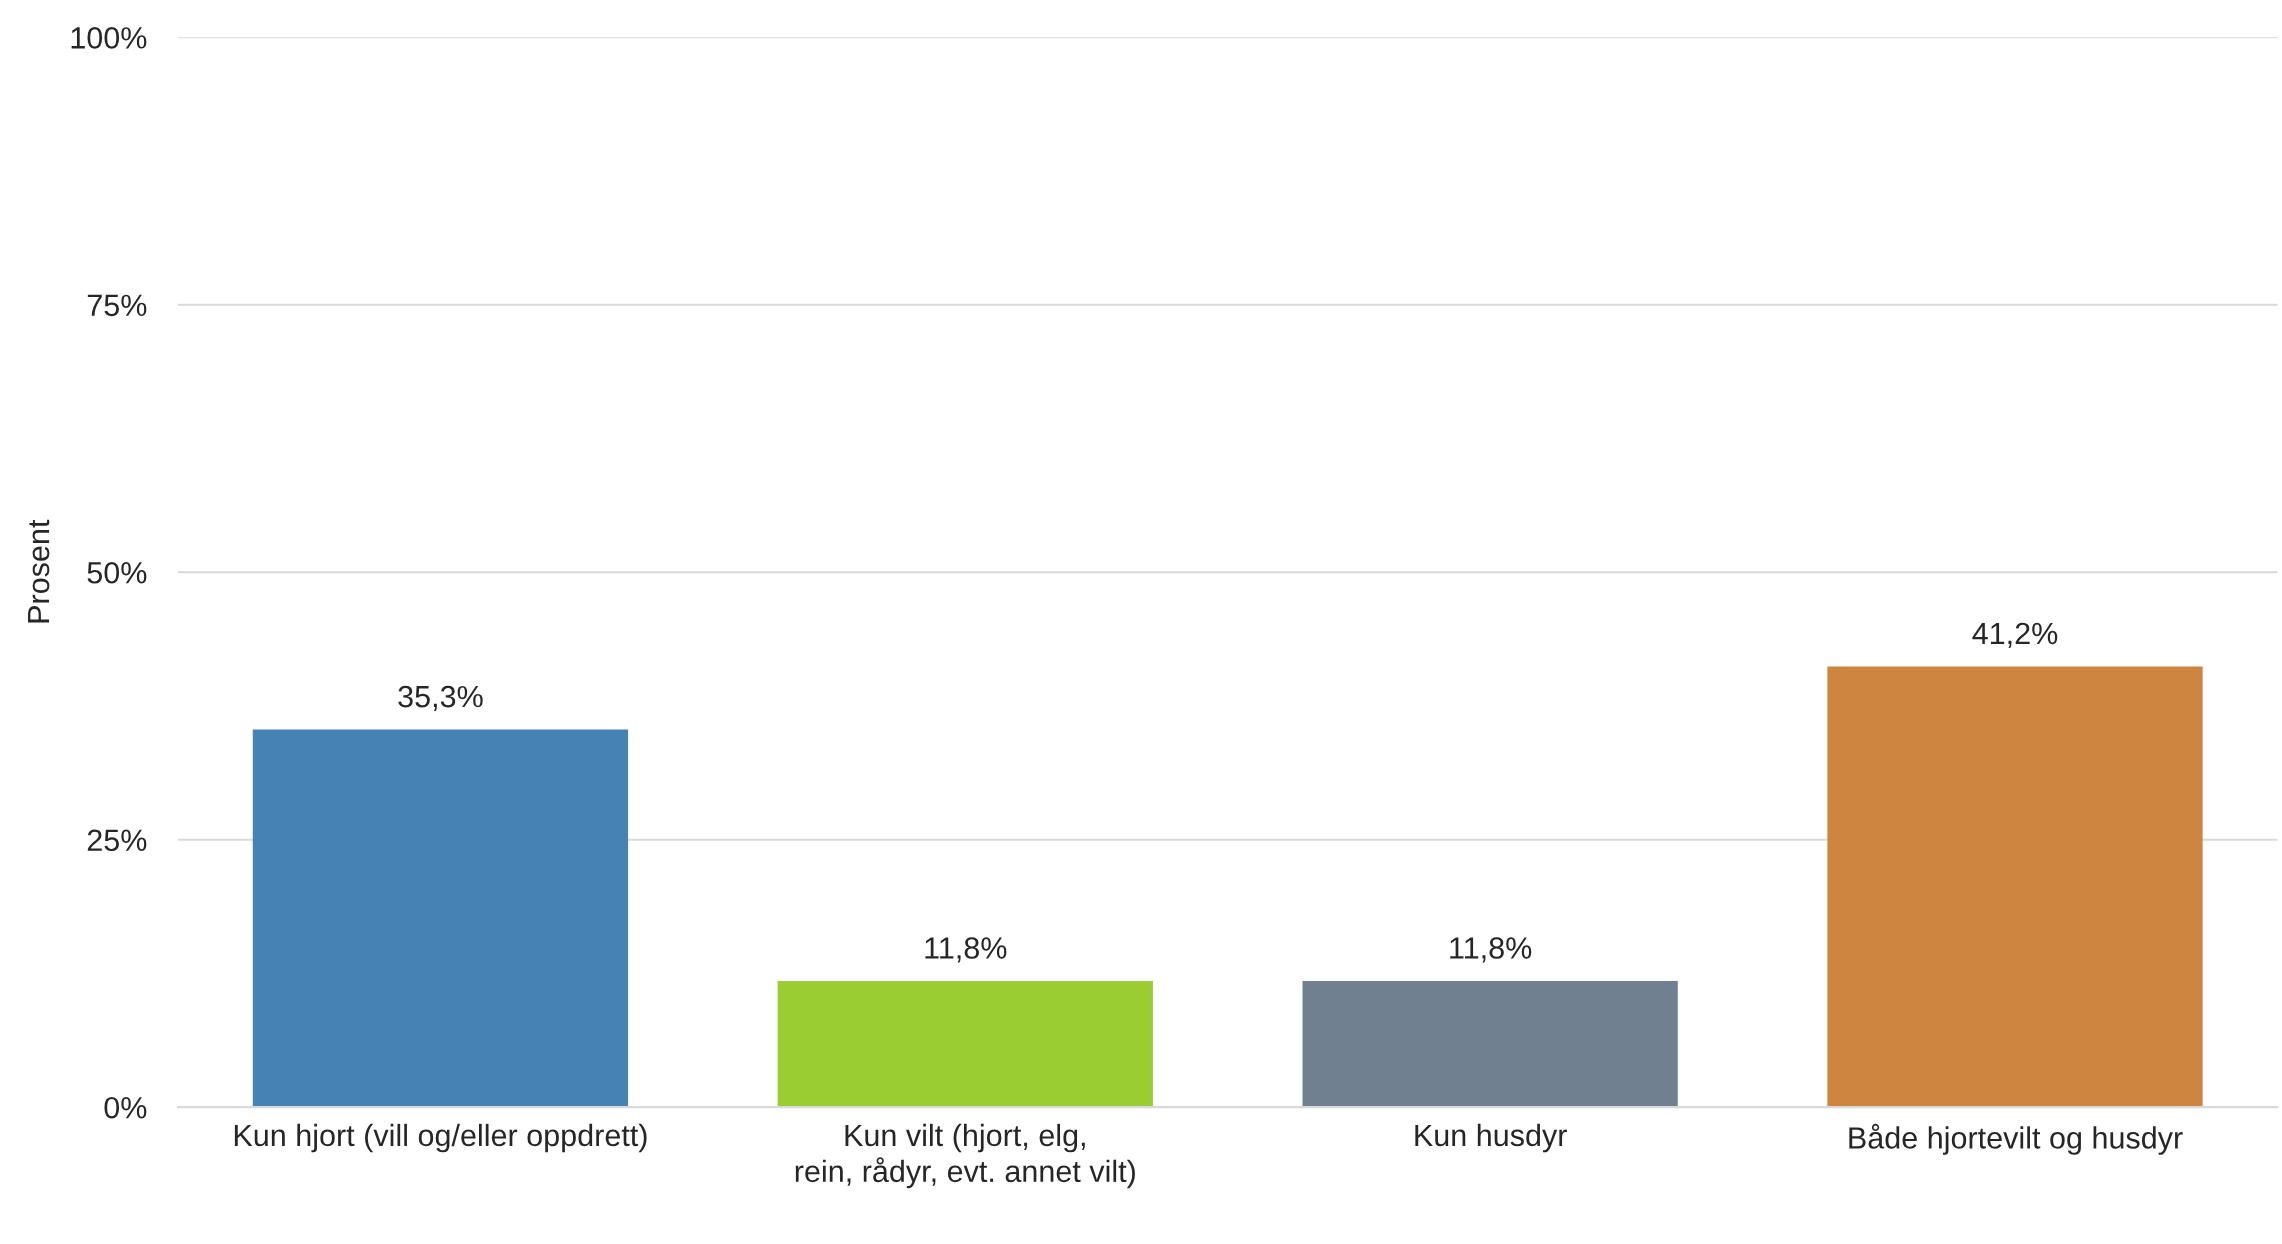  Describe the element at coordinates (117, 572) in the screenshot. I see `y-tick-label: 50%` at that location.